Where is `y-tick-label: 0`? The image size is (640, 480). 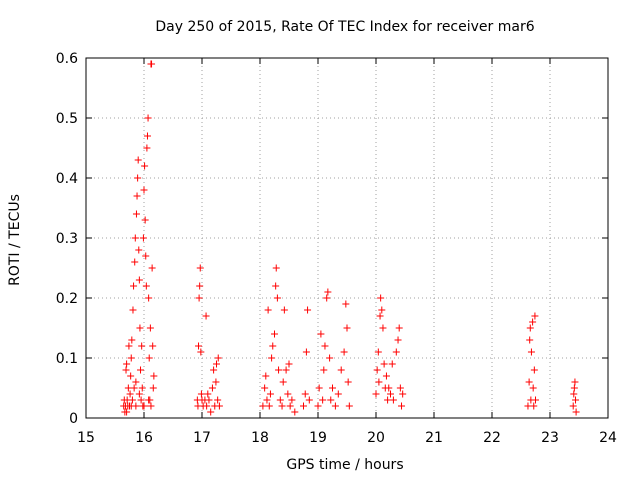 y-tick-label: 0 is located at coordinates (73, 419).